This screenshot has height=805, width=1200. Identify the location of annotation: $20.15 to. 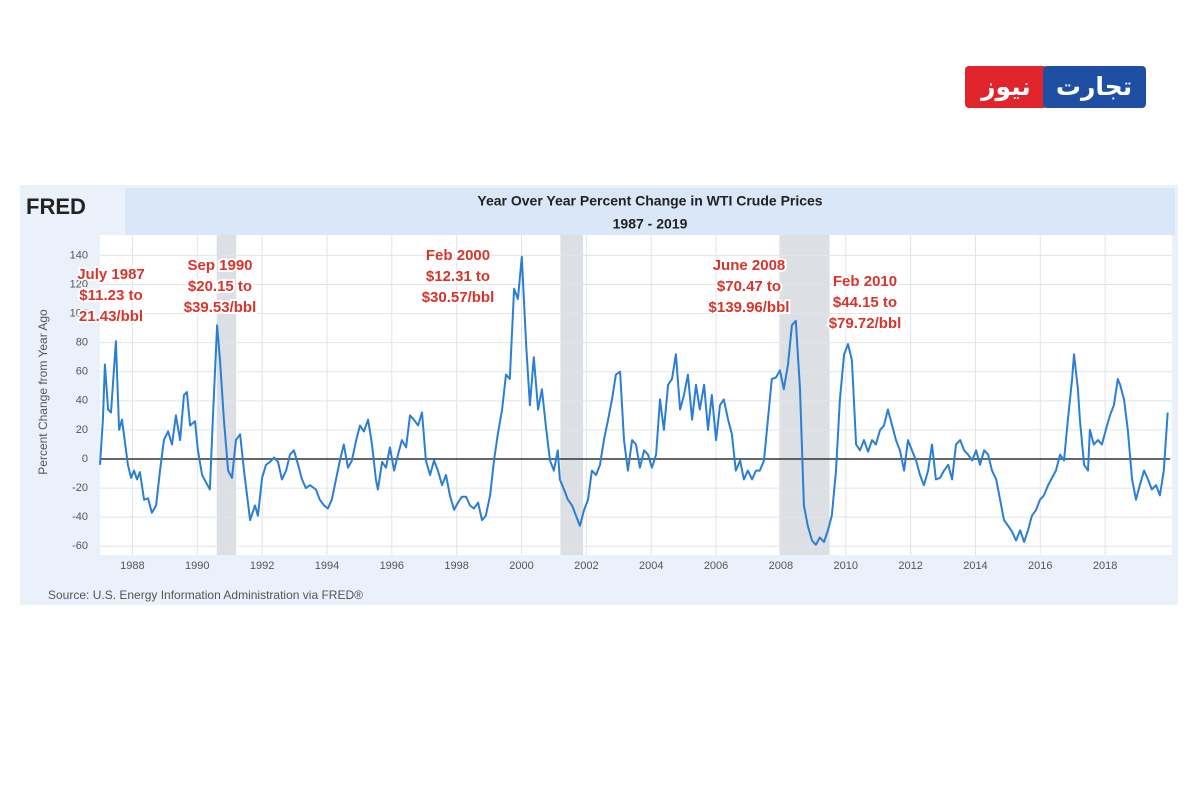
(220, 286).